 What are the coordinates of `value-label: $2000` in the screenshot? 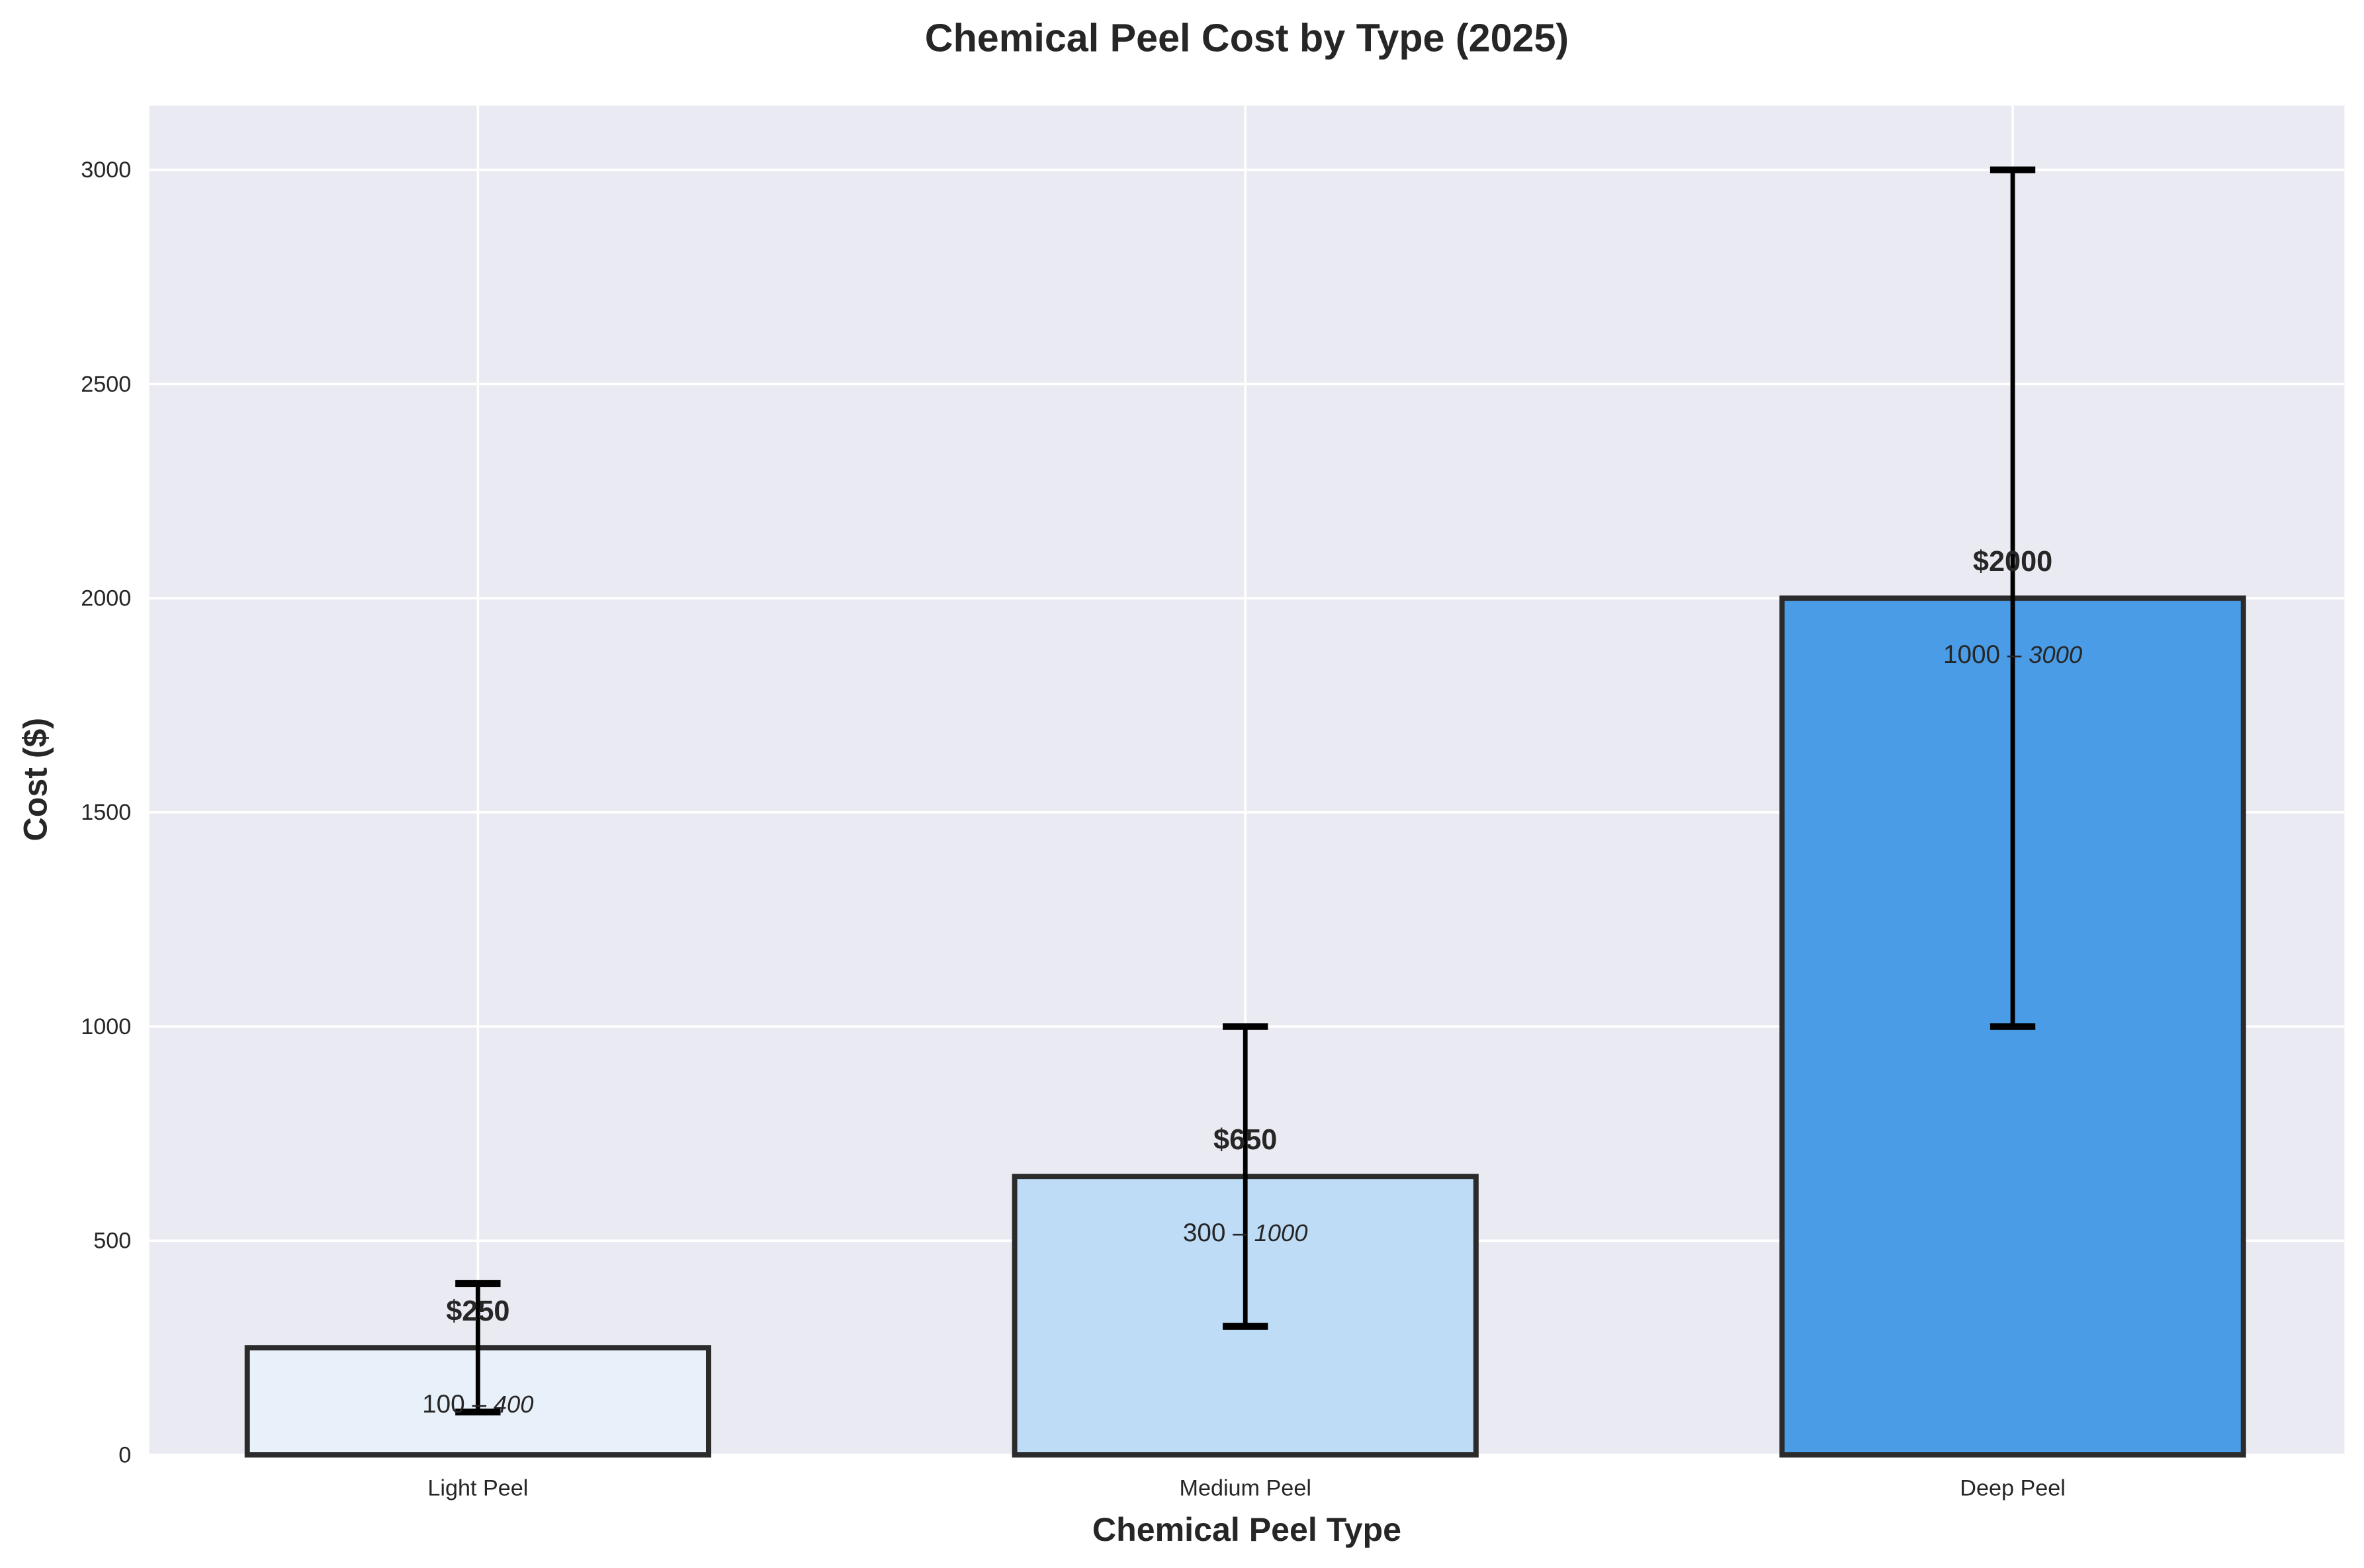 It's located at (2013, 562).